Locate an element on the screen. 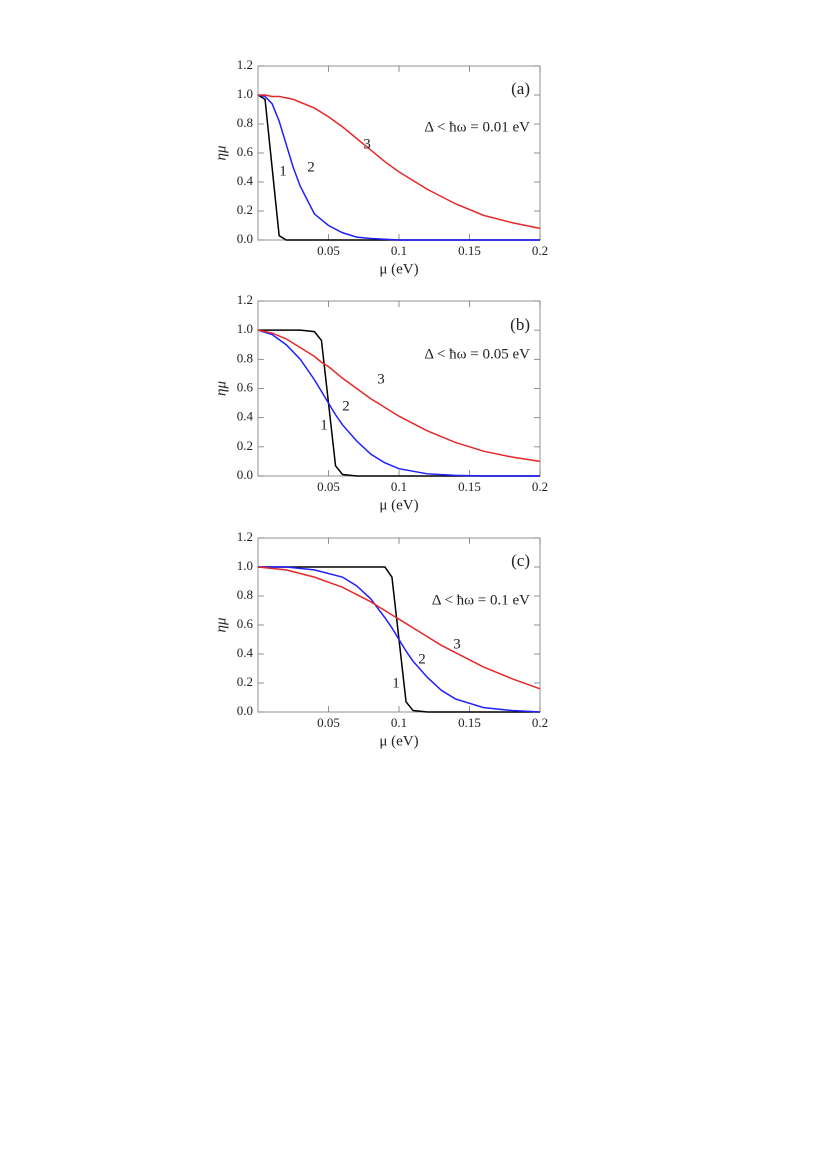  annotation: Δ < ħω = 0.01 eV is located at coordinates (477, 127).